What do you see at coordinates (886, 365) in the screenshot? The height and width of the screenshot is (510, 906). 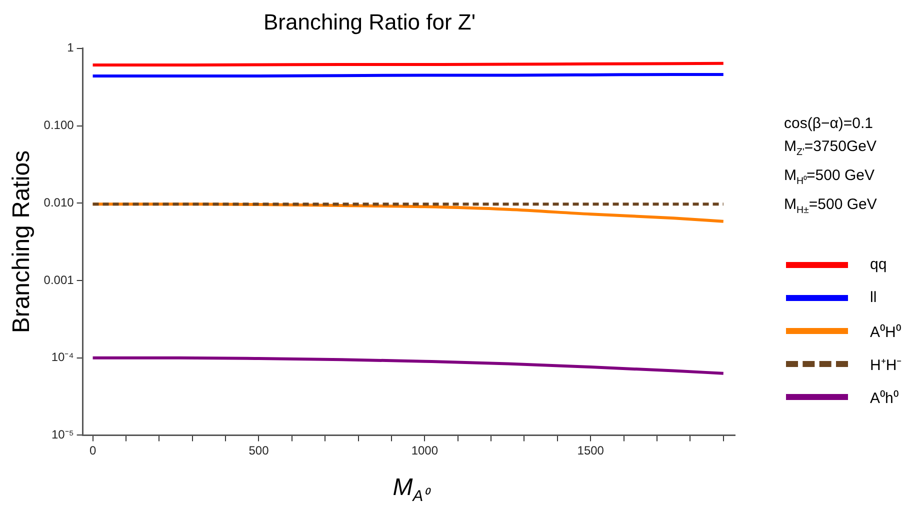 I see `legend-label: H⁺H⁻` at bounding box center [886, 365].